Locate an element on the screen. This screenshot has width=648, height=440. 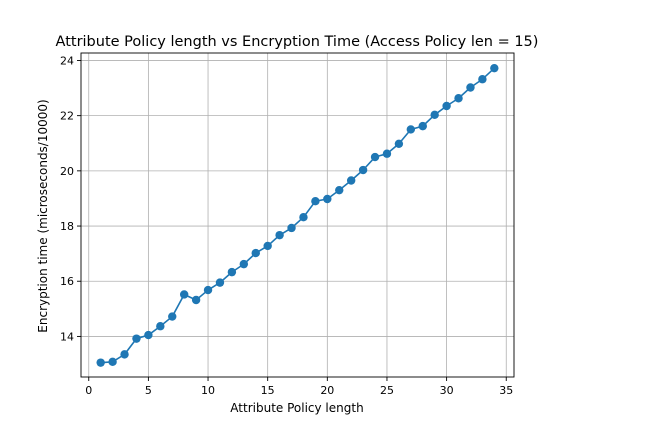
x-tick-label: 15 is located at coordinates (268, 390).